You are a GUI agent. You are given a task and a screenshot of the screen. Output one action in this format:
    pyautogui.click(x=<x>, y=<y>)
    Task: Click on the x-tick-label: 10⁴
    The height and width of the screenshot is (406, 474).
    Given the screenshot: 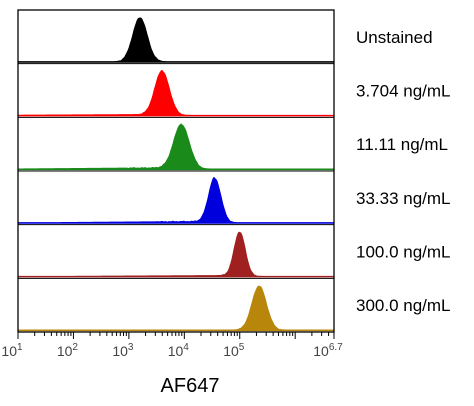 What is the action you would take?
    pyautogui.click(x=179, y=350)
    